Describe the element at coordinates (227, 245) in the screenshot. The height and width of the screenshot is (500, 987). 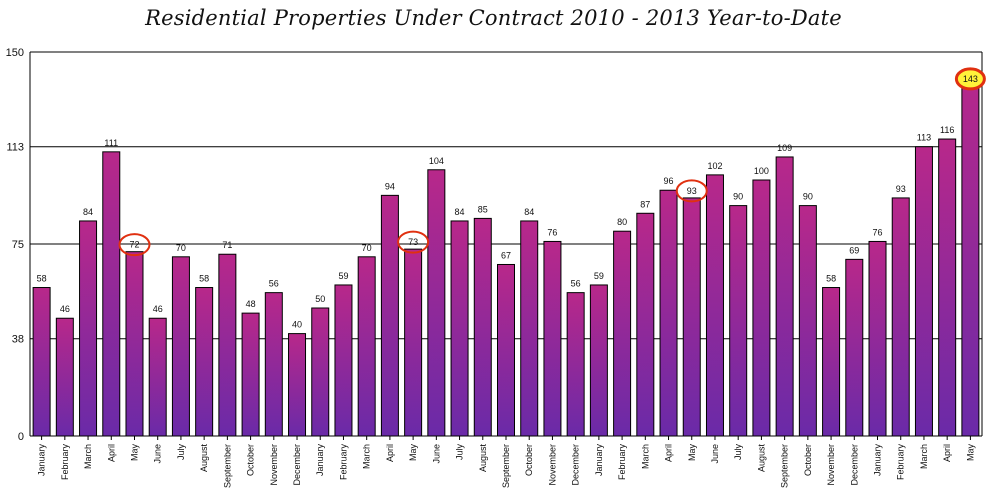
I see `data-label: 71` at that location.